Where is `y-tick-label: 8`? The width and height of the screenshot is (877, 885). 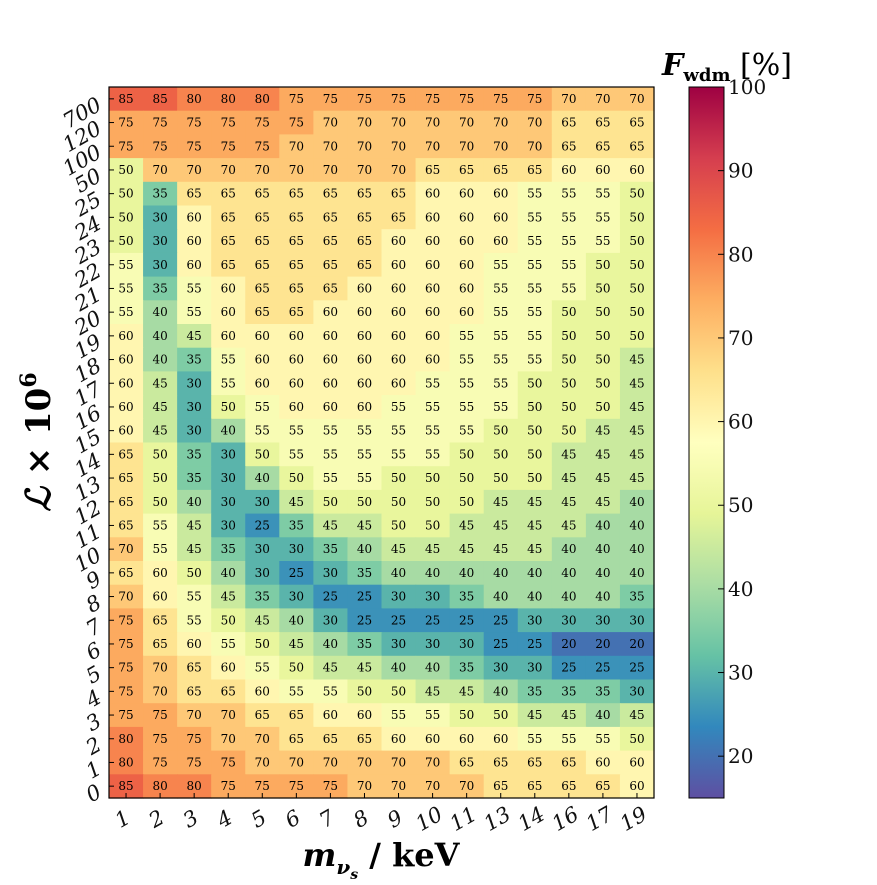 y-tick-label: 8 is located at coordinates (94, 603).